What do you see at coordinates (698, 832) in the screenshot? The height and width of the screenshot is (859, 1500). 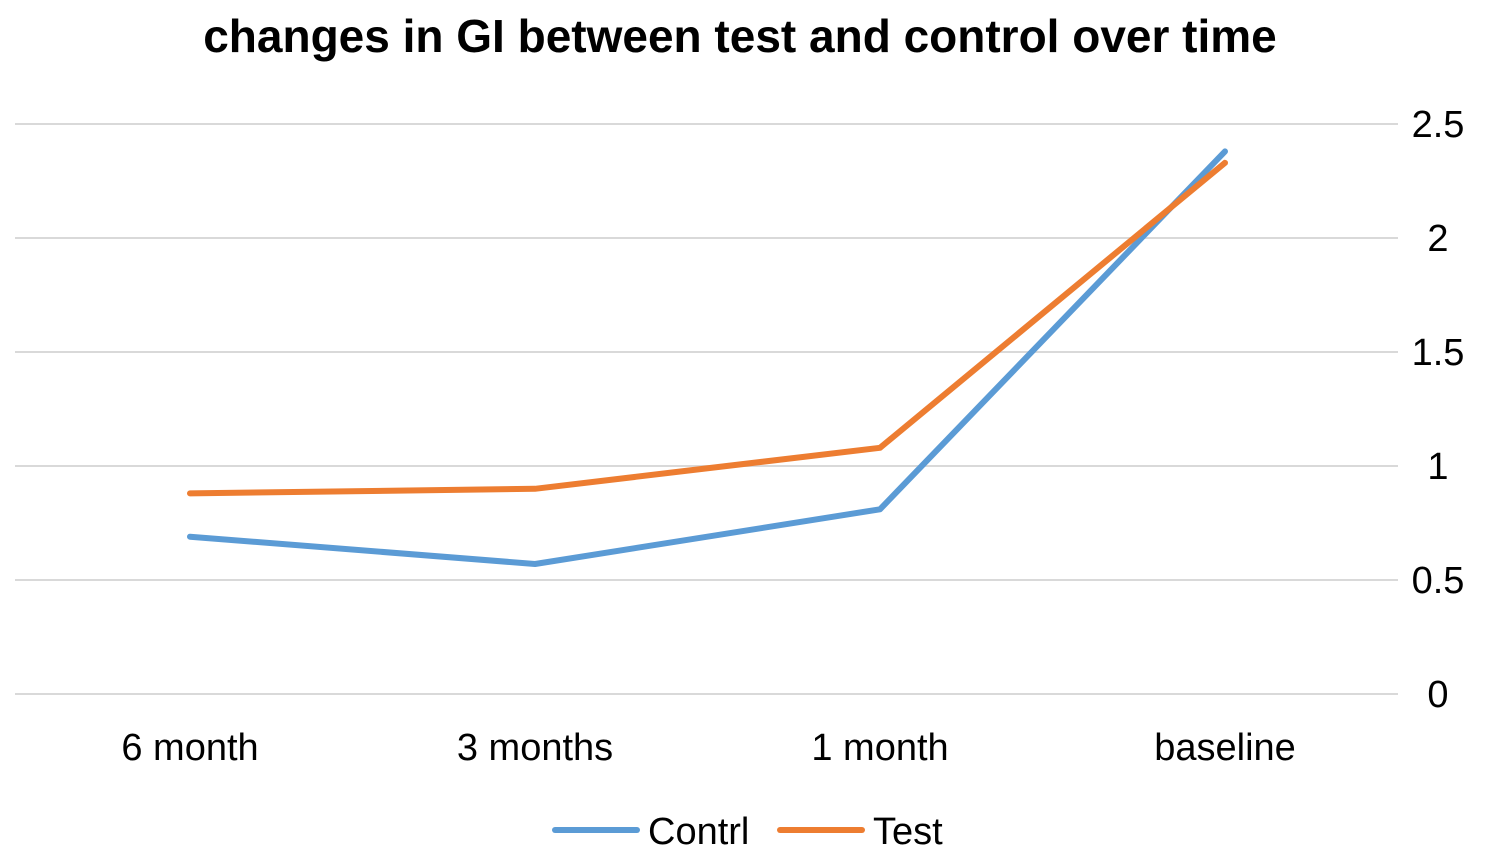 I see `legend-label-contrl: Contrl` at bounding box center [698, 832].